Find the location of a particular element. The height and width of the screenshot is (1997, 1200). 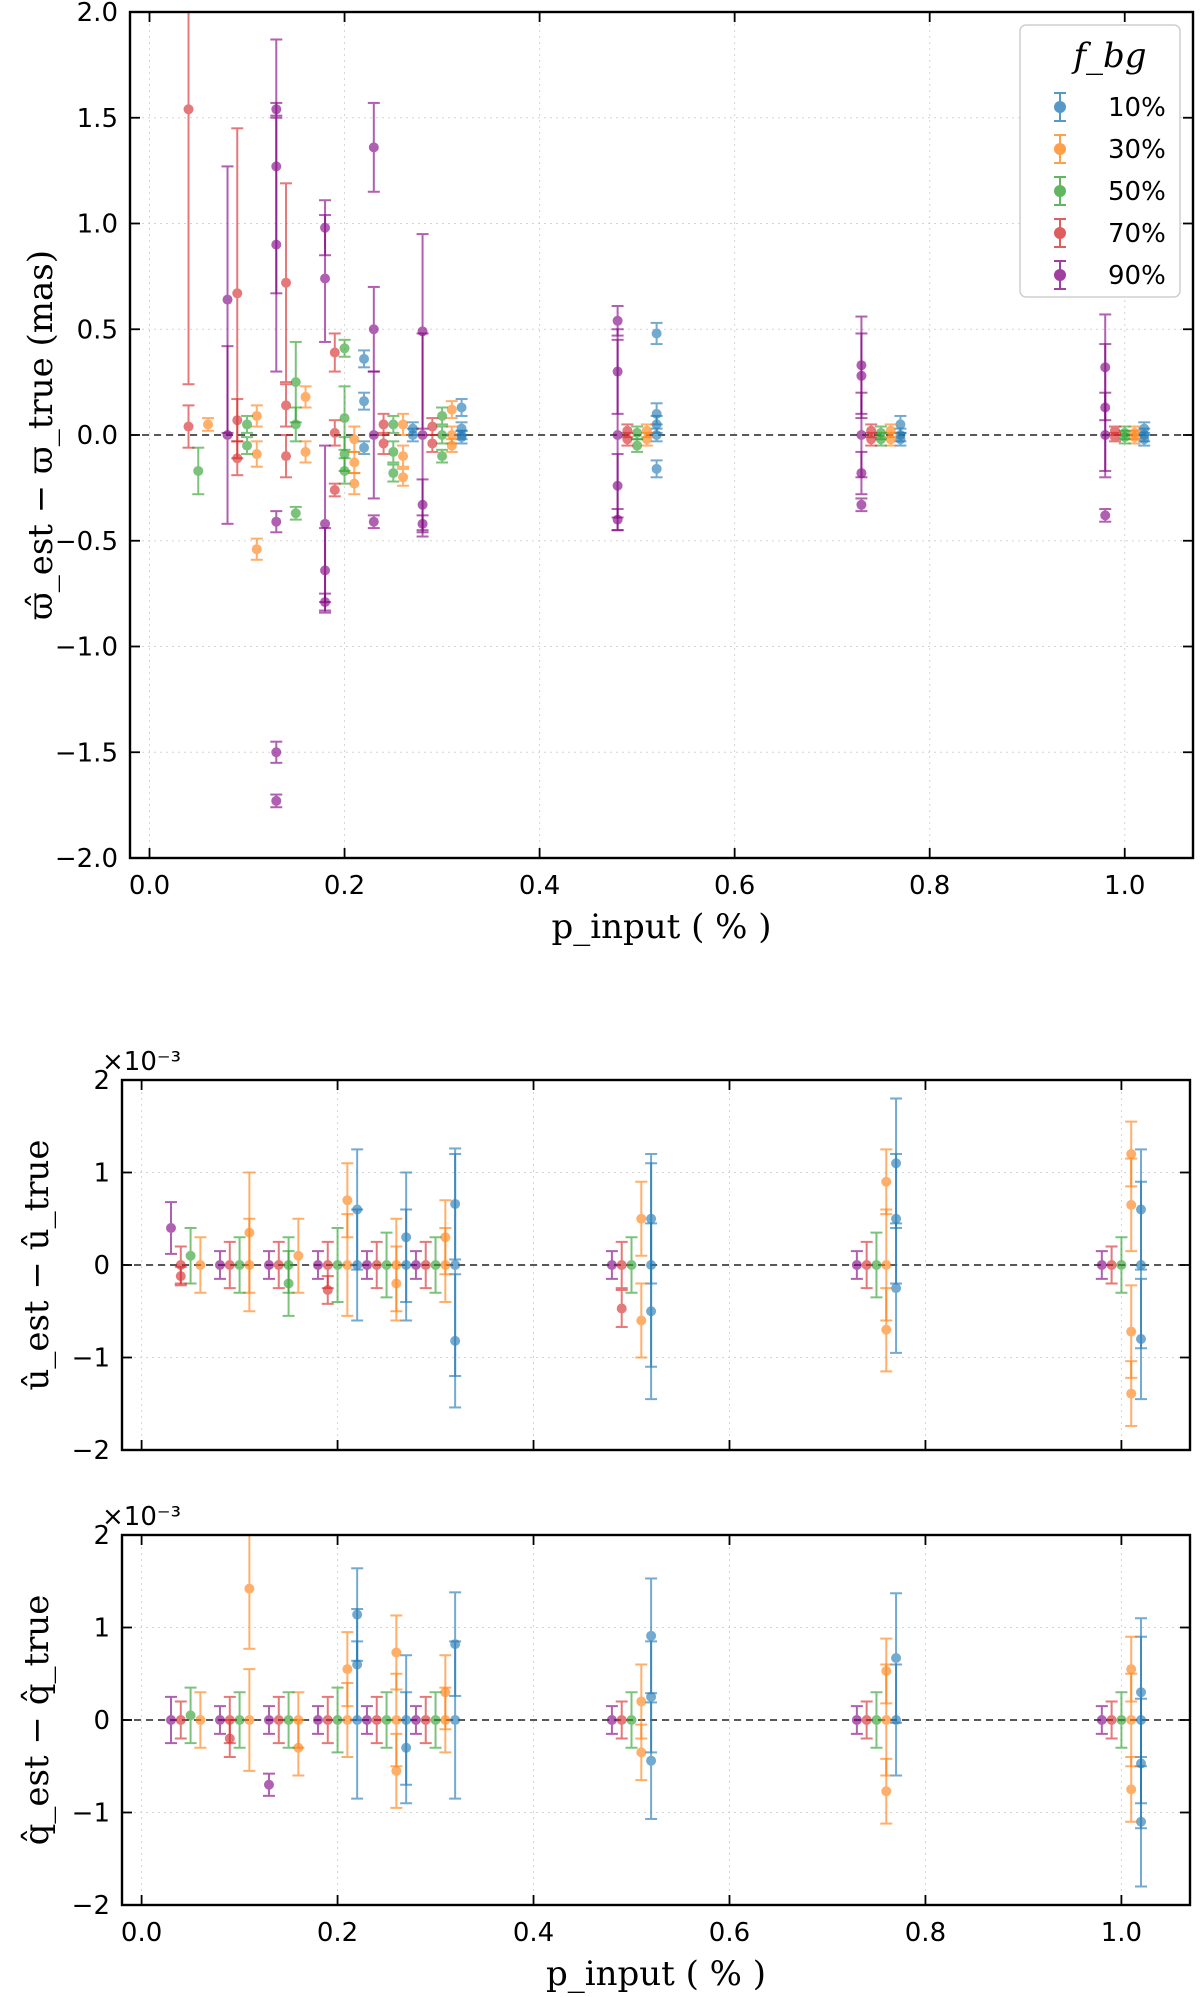

y-tick-label: −1.5 is located at coordinates (86, 753).